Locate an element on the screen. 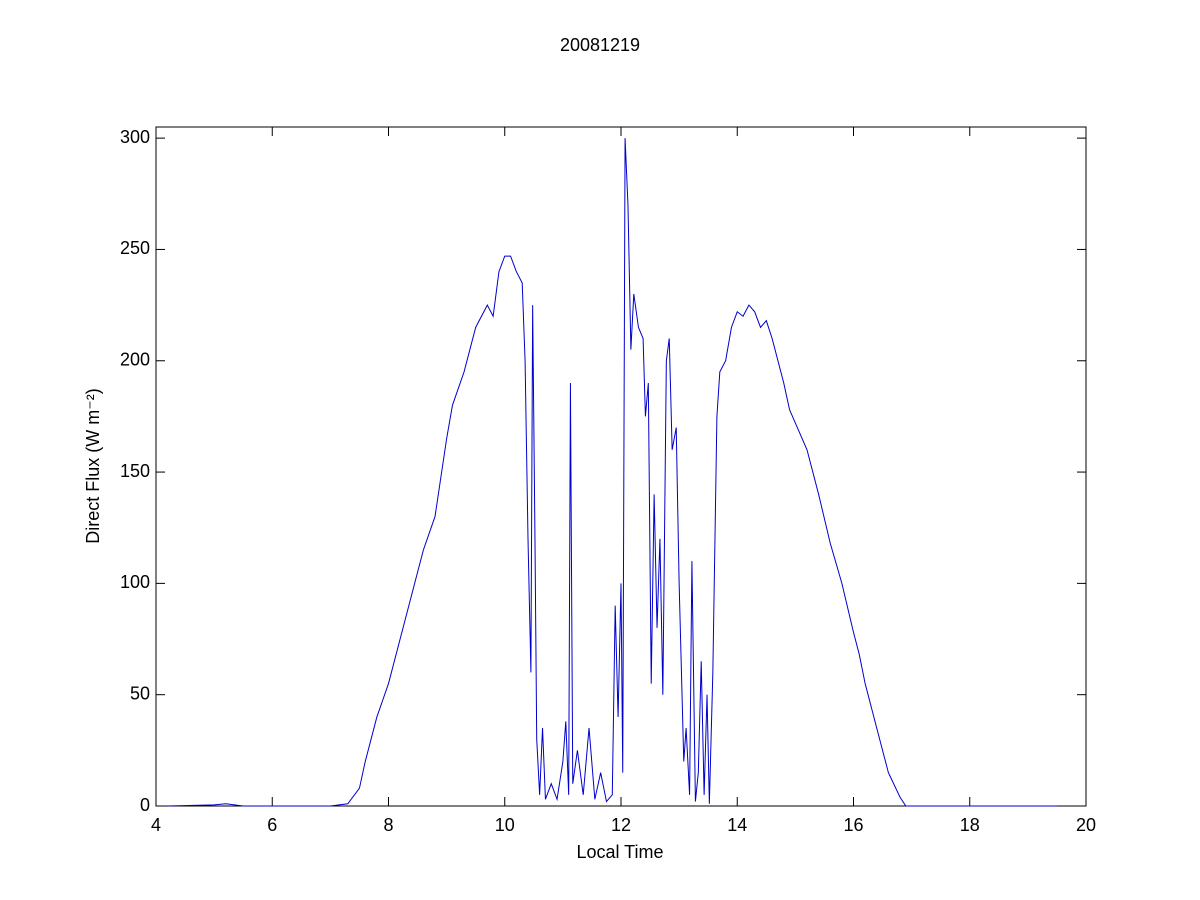 The width and height of the screenshot is (1200, 900). chart-title: 20081219 is located at coordinates (600, 45).